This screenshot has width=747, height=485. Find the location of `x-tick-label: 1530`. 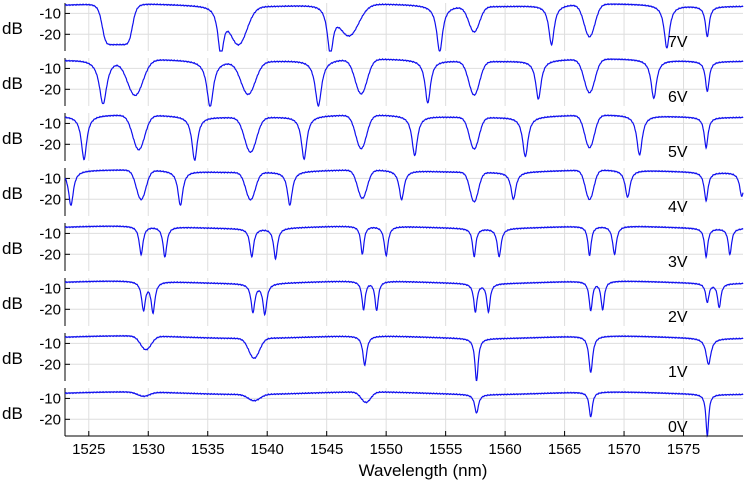

x-tick-label: 1530 is located at coordinates (148, 449).